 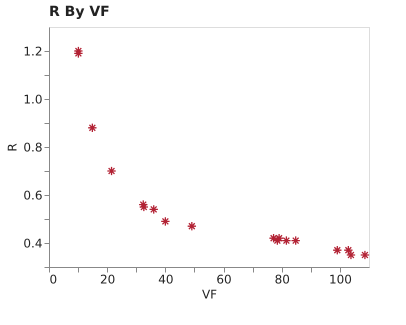 I want to click on y-tick-label: 0.6, so click(x=32, y=195).